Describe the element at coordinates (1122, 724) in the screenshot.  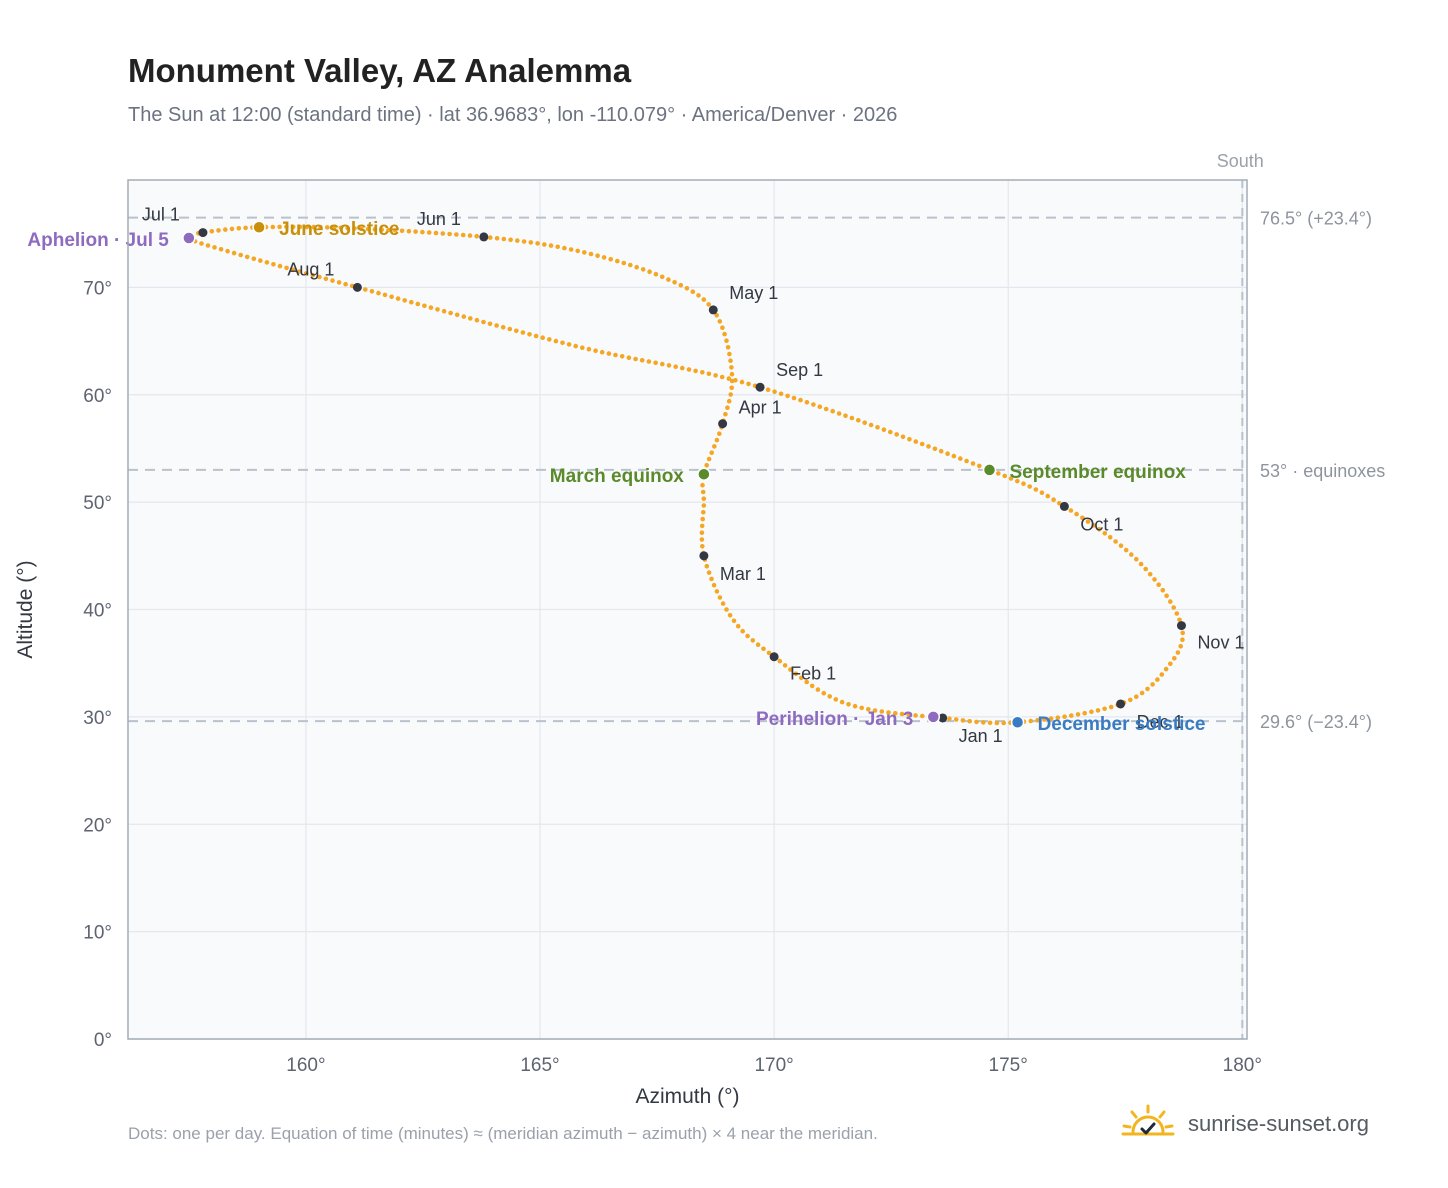
I see `event-label: December solstice` at that location.